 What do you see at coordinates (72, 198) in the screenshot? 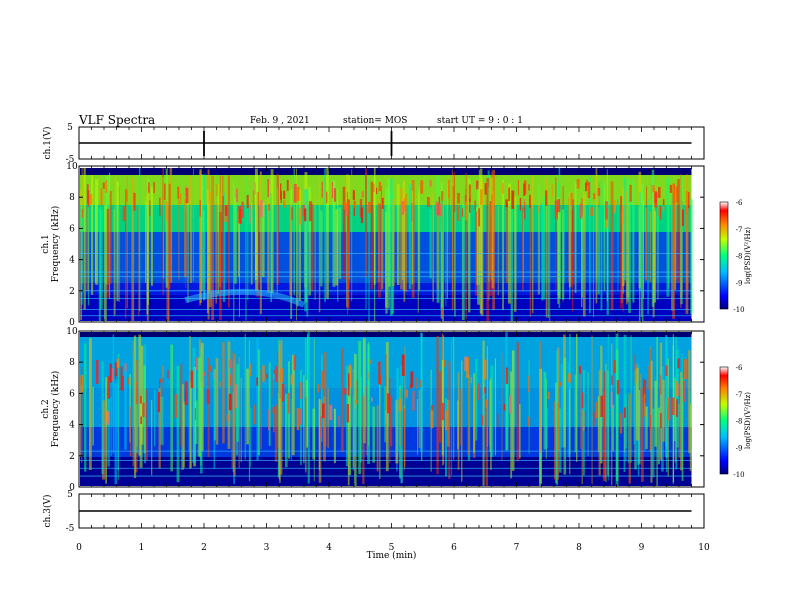
I see `ch1-spectrogram-ytick-label: 8` at bounding box center [72, 198].